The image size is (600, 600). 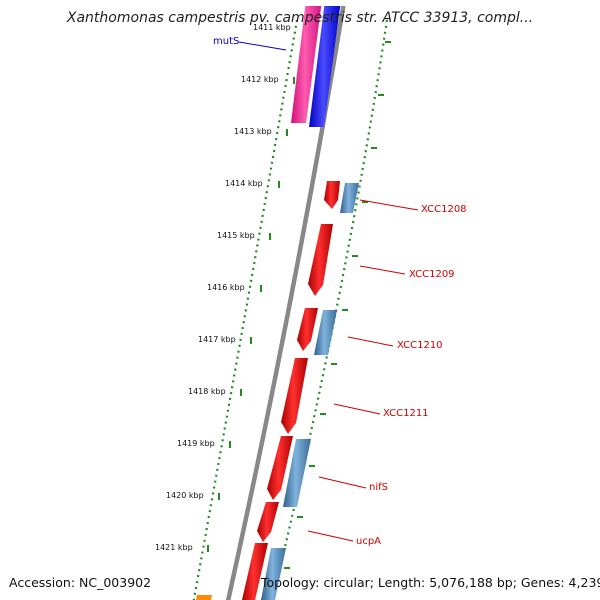 What do you see at coordinates (349, 198) in the screenshot?
I see `cds-xcc1208-reverse` at bounding box center [349, 198].